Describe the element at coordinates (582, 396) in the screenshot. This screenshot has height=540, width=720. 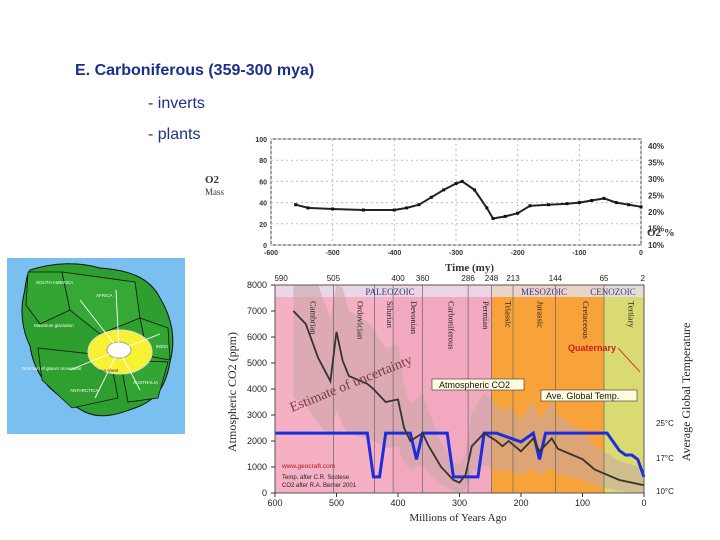
I see `legend-temp: Ave. Global Temp.` at that location.